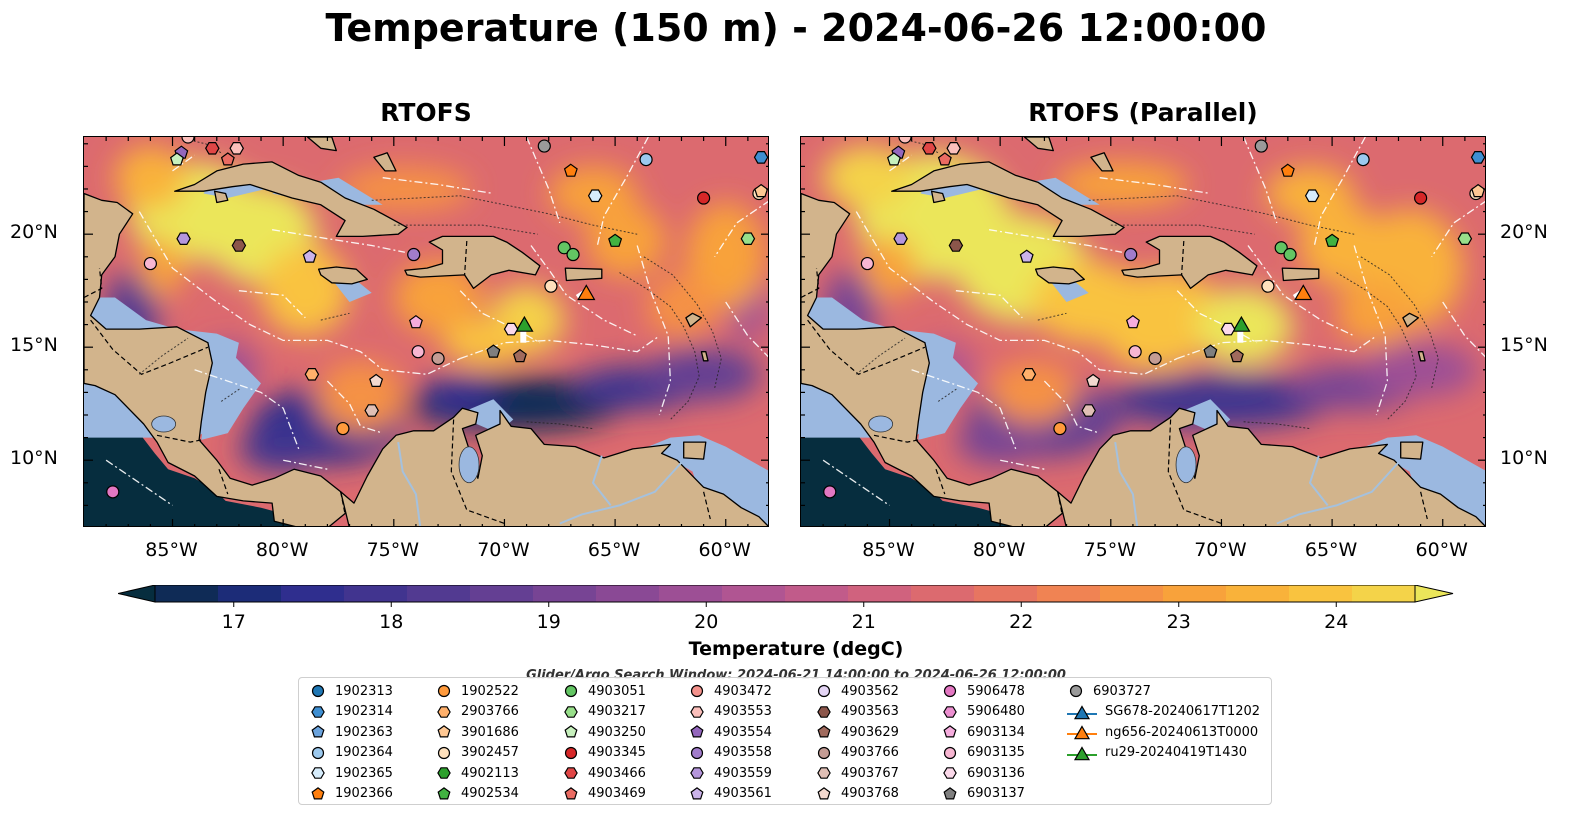 This screenshot has width=1592, height=829. I want to click on lon-tick-label: 65°W, so click(1331, 550).